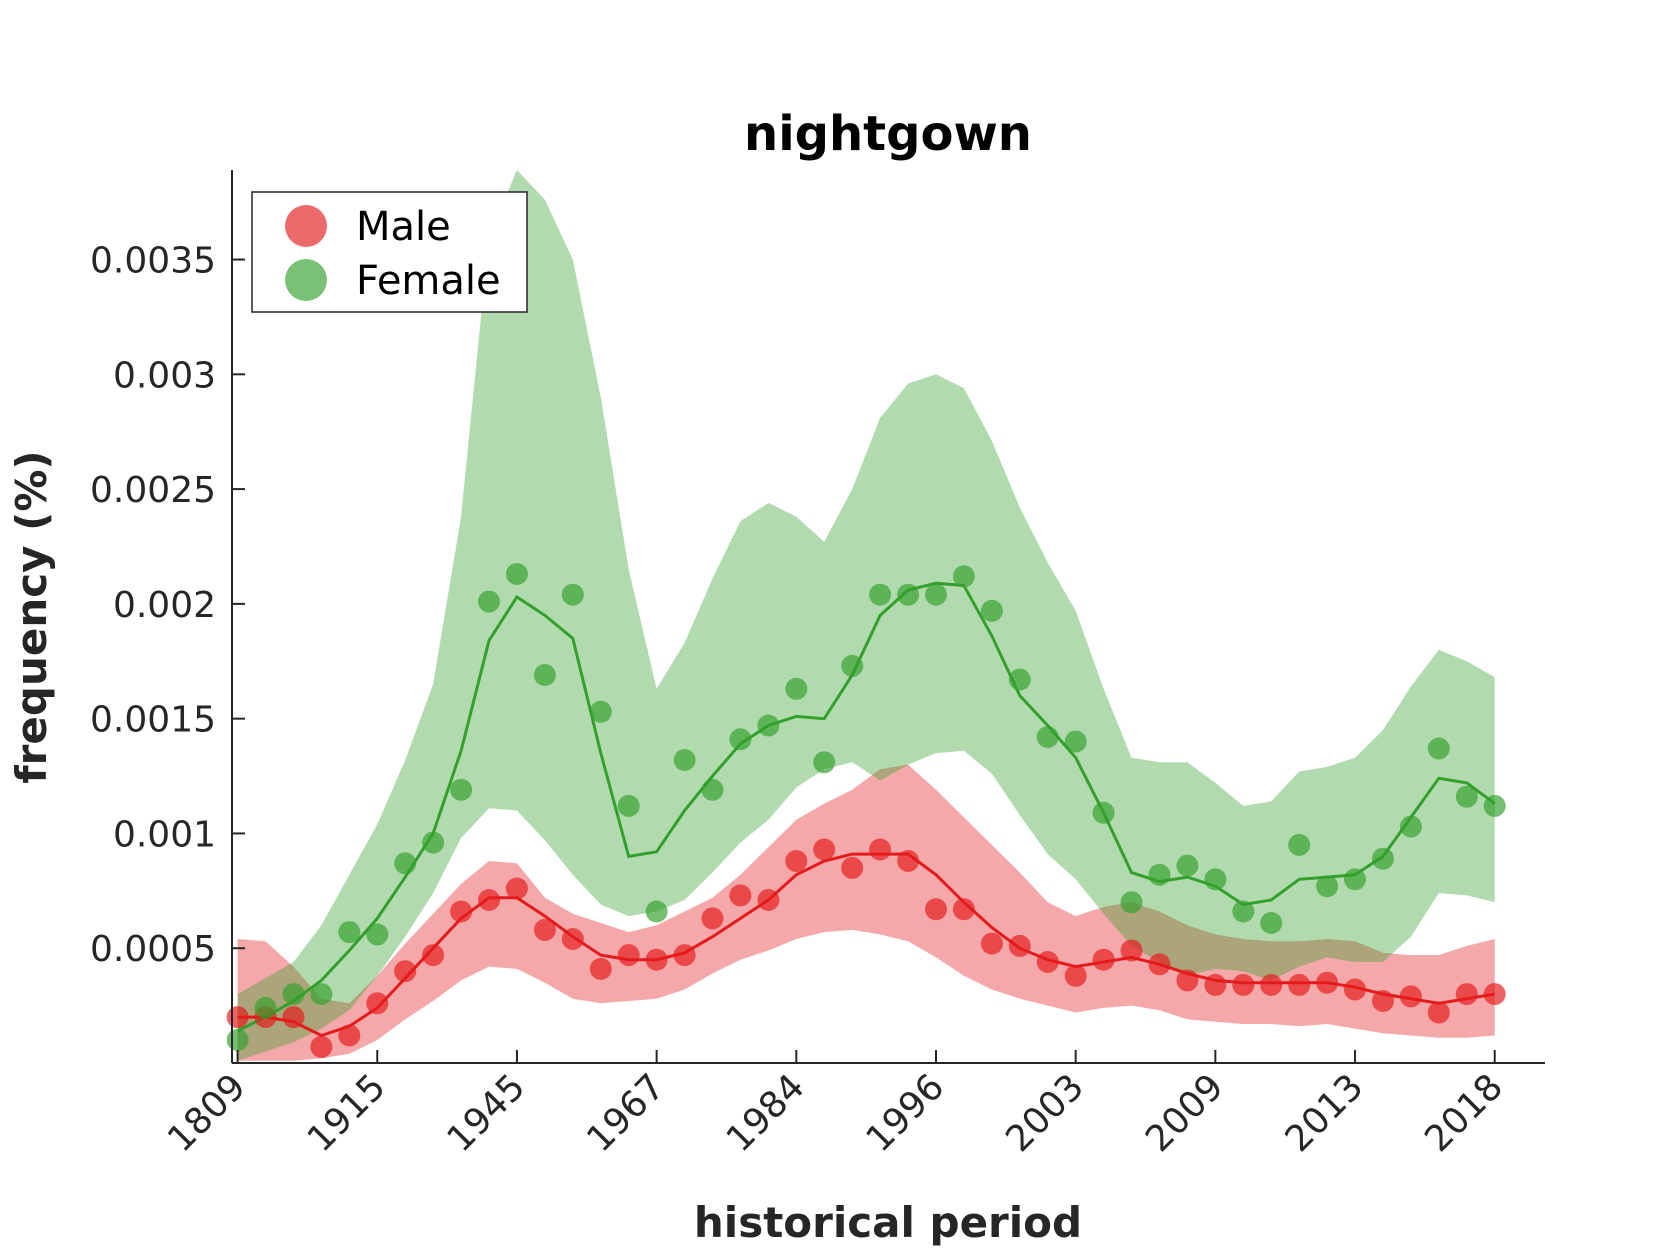  What do you see at coordinates (888, 1222) in the screenshot?
I see `x-axis-title: historical period` at bounding box center [888, 1222].